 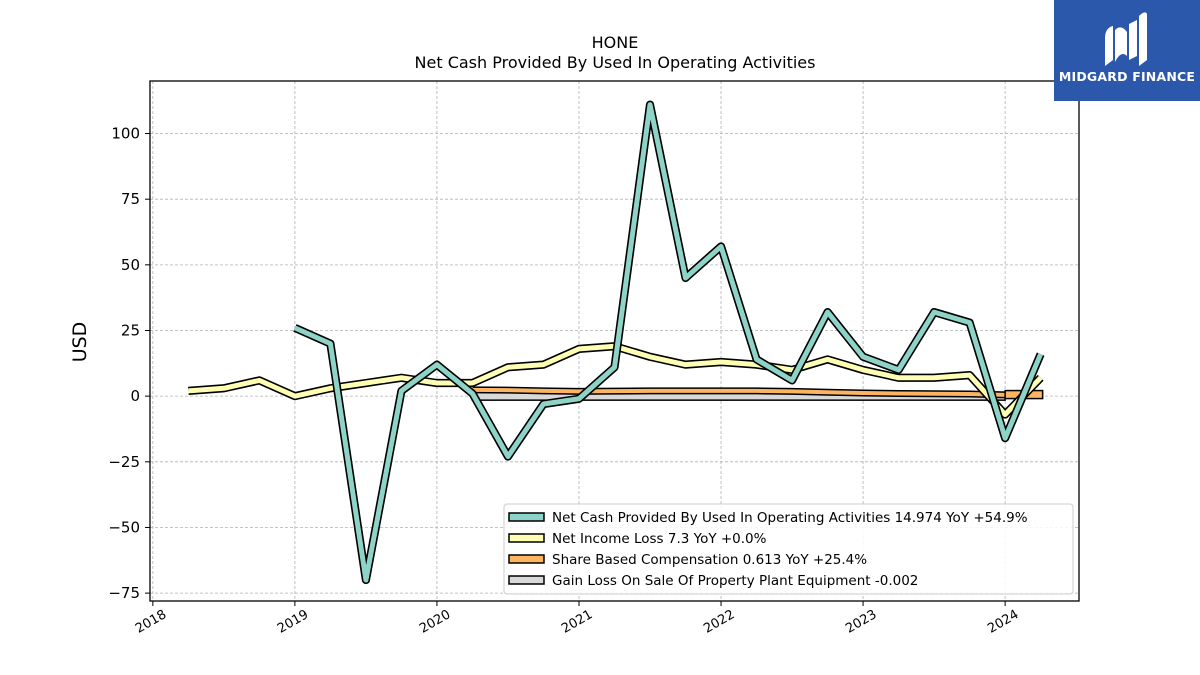 What do you see at coordinates (756, 392) in the screenshot?
I see `series-line` at bounding box center [756, 392].